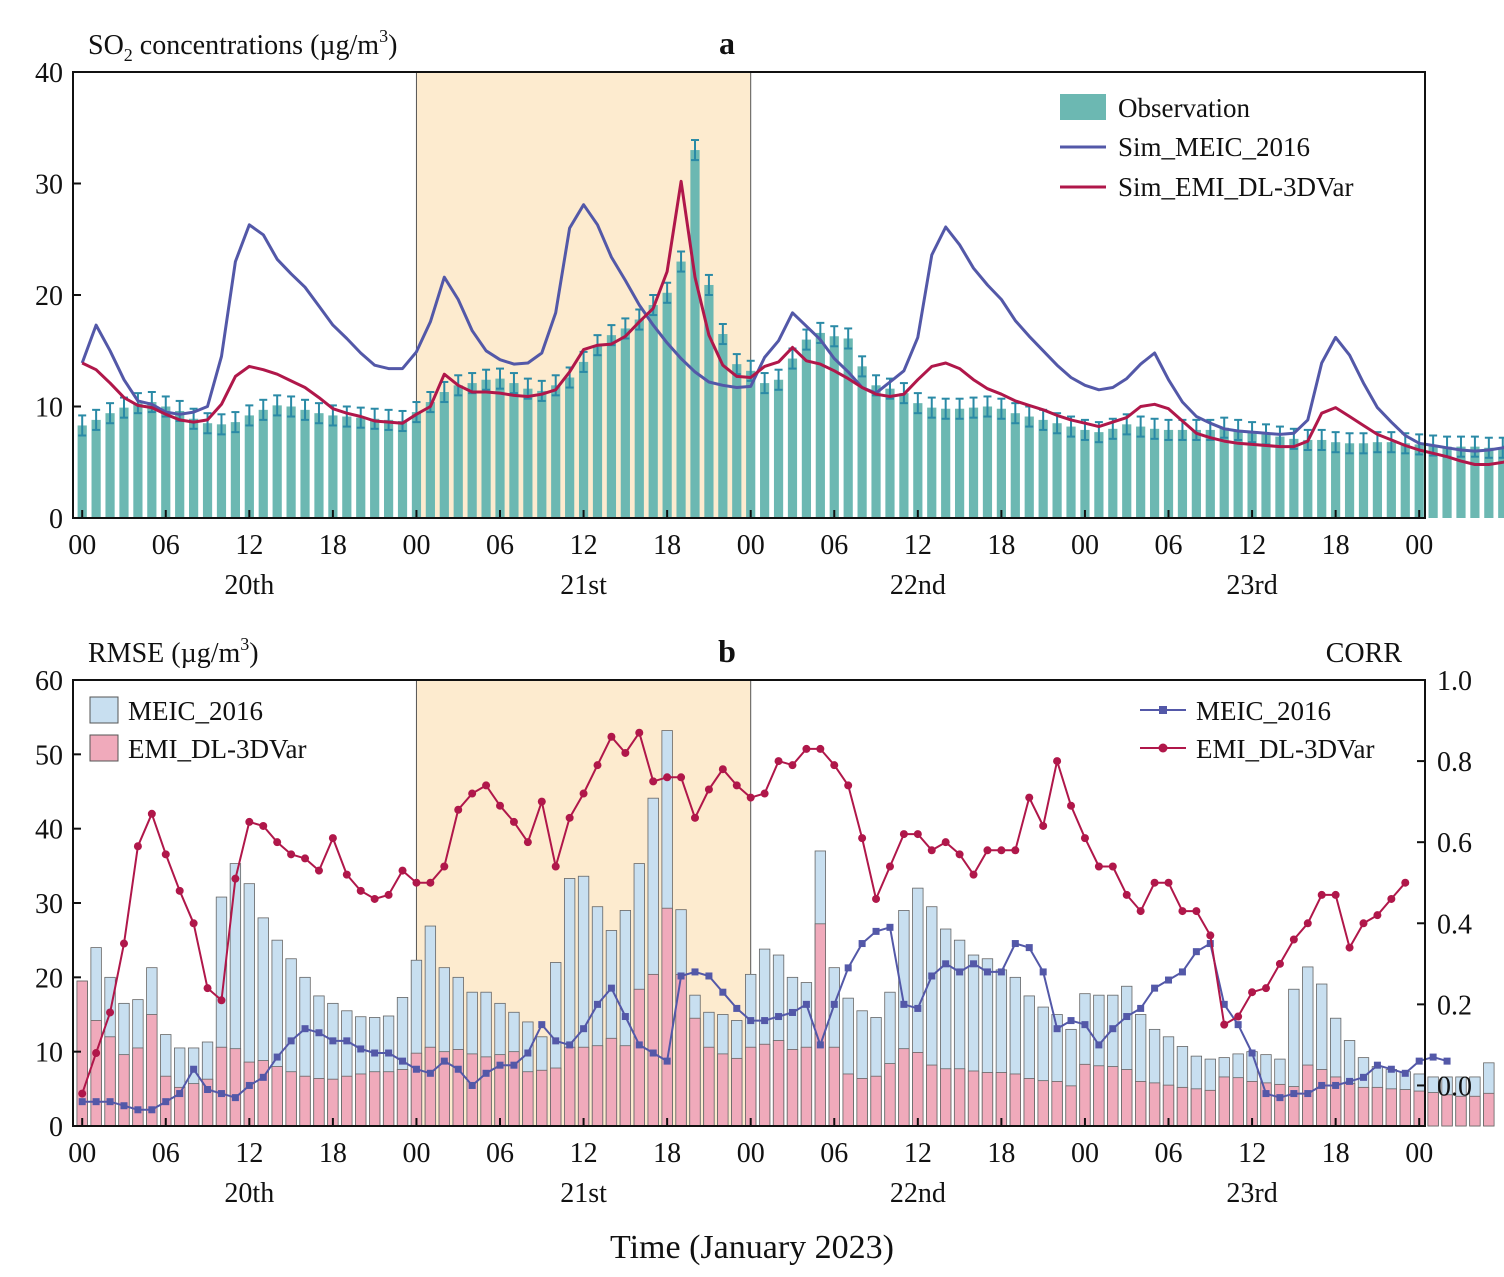 The height and width of the screenshot is (1277, 1504). I want to click on panel-b-y-axis-right: 0.0 0.2 0.4 0.6 0.8 1.0, so click(1444, 884).